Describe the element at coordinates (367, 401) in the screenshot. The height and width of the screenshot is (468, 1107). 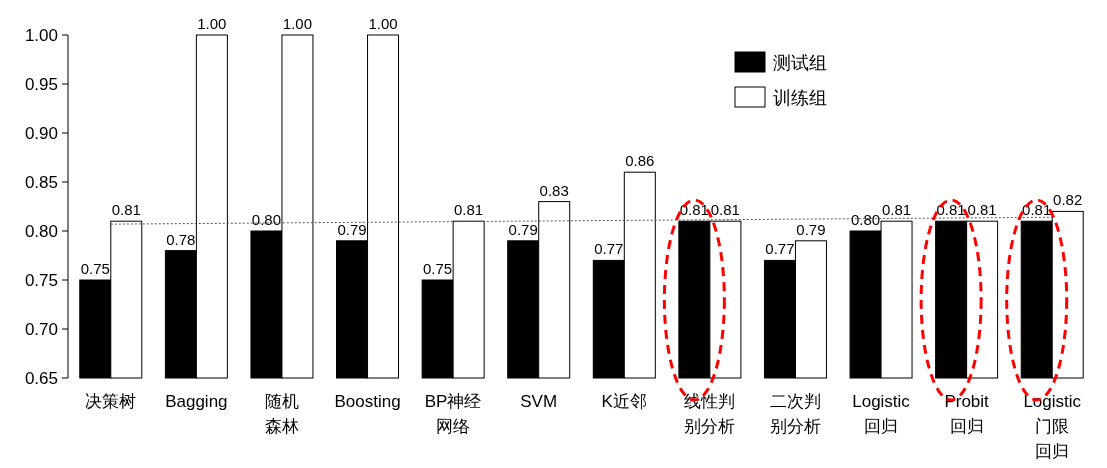
I see `x-tick-label: Boosting` at that location.